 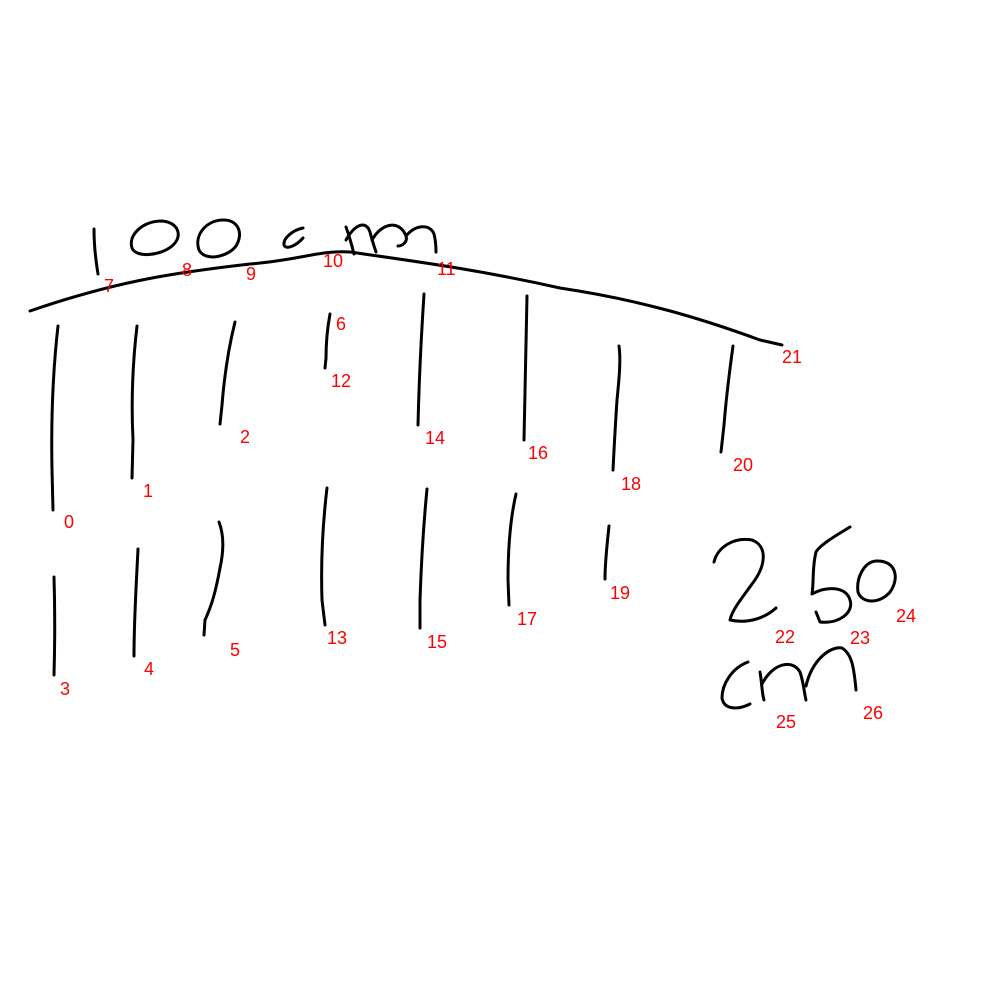 What do you see at coordinates (538, 453) in the screenshot?
I see `label-16: 16` at bounding box center [538, 453].